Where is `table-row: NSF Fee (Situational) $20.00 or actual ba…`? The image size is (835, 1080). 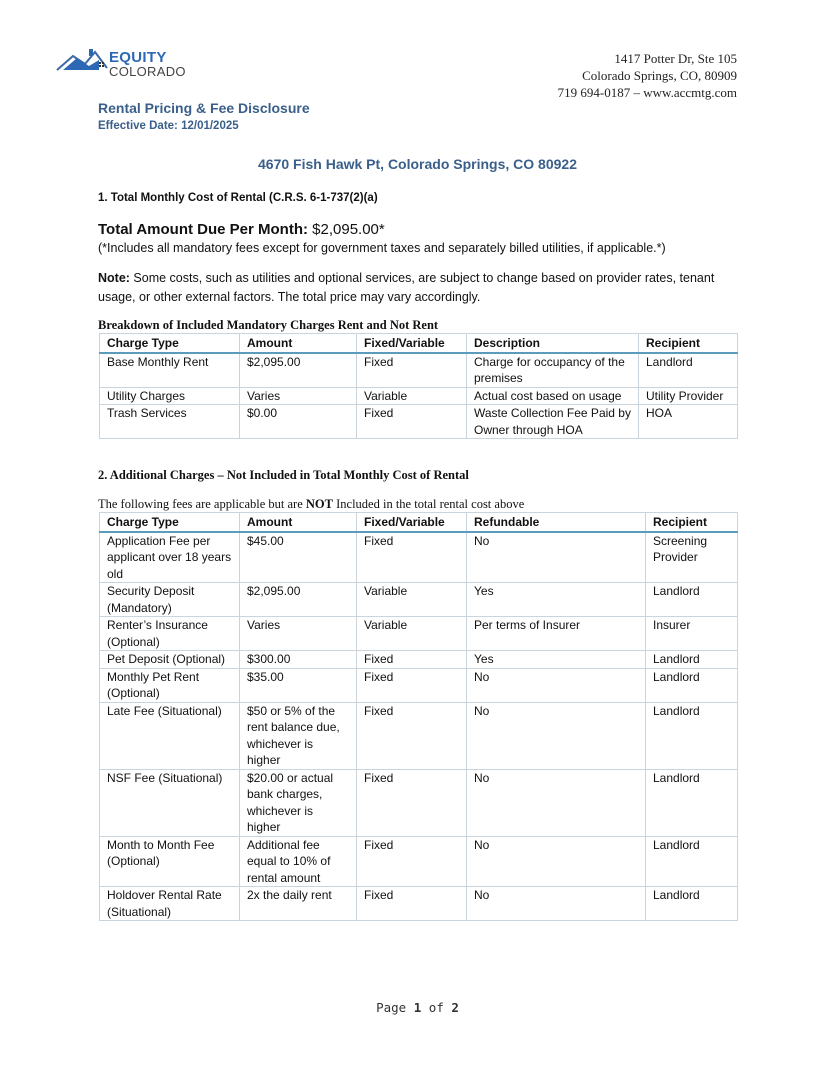 table-row: NSF Fee (Situational) $20.00 or actual ba… is located at coordinates (418, 802).